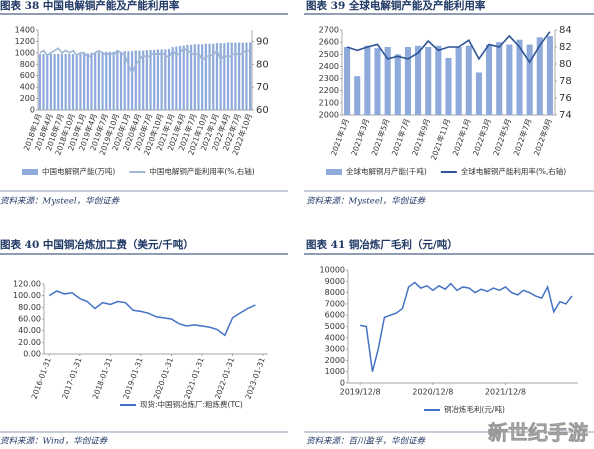  What do you see at coordinates (329, 54) in the screenshot?
I see `y-tick-label: 2500` at bounding box center [329, 54].